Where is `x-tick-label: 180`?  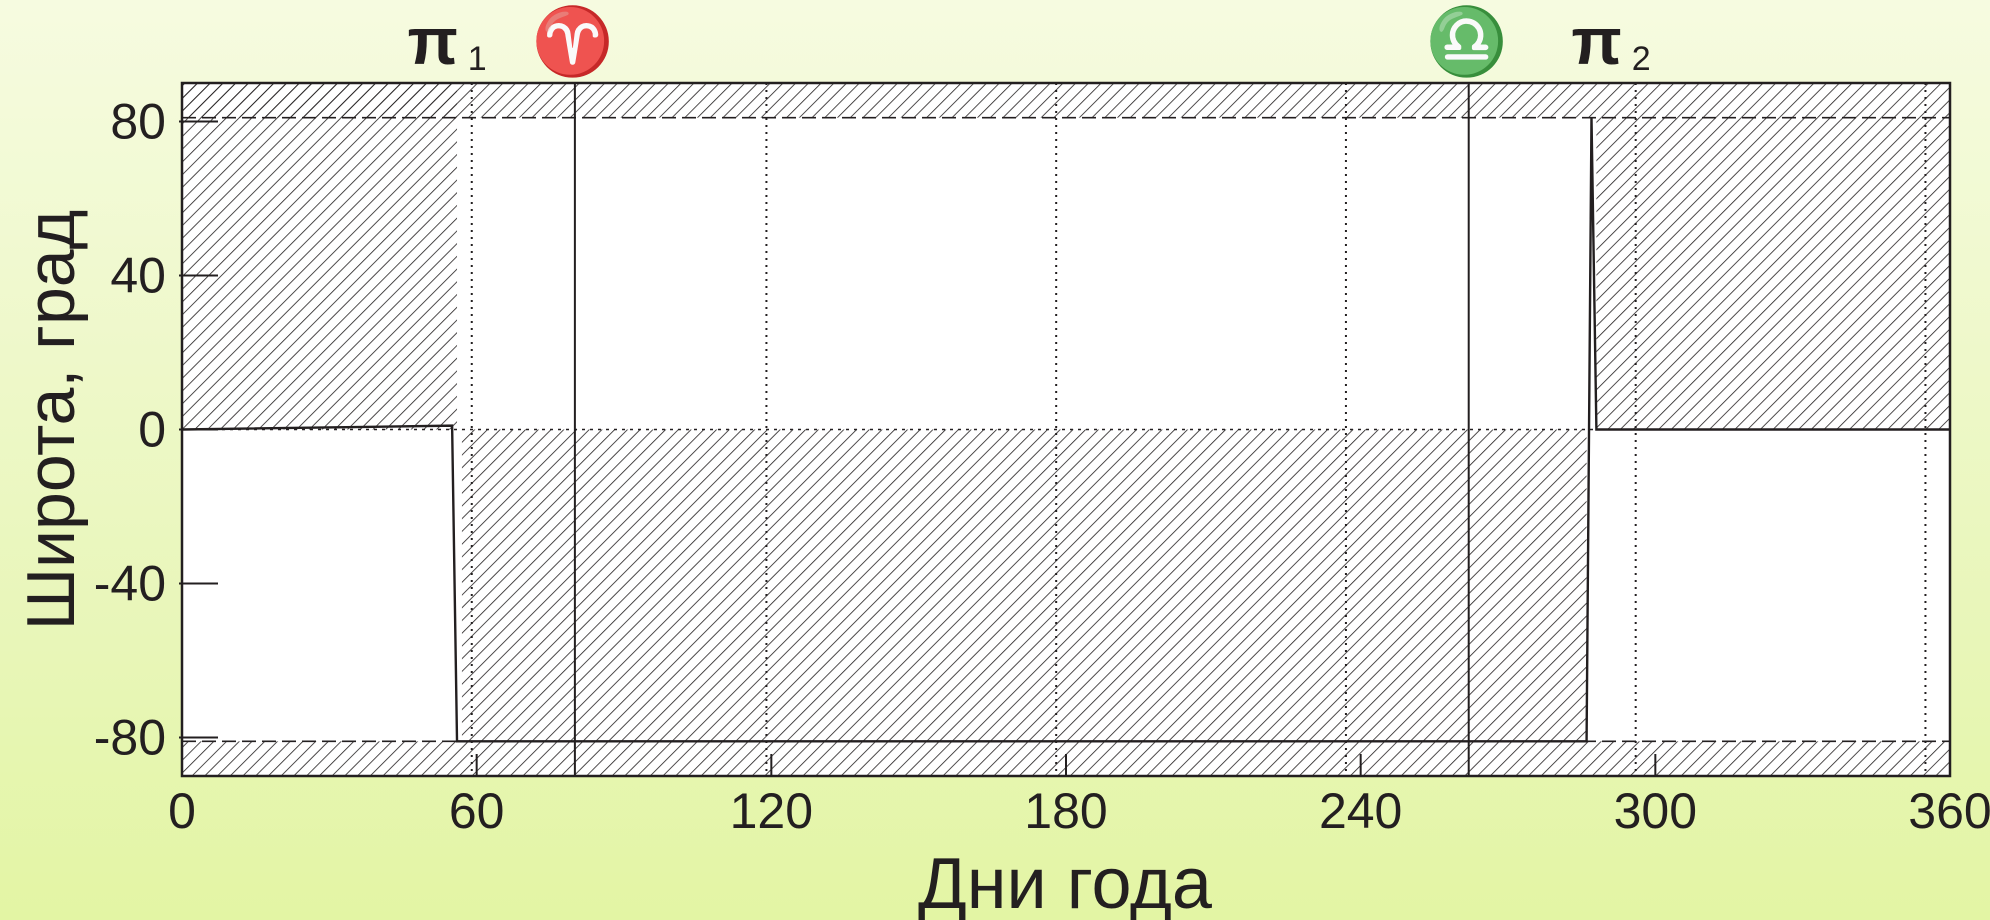 x-tick-label: 180 is located at coordinates (1065, 811).